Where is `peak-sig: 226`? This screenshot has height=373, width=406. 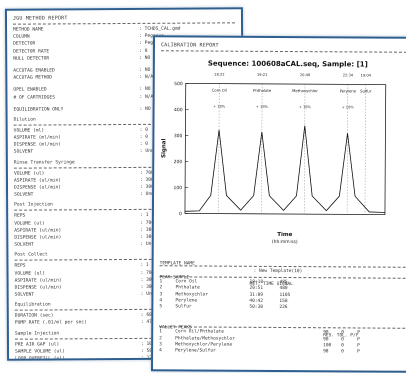 peak-sig: 226 is located at coordinates (283, 308).